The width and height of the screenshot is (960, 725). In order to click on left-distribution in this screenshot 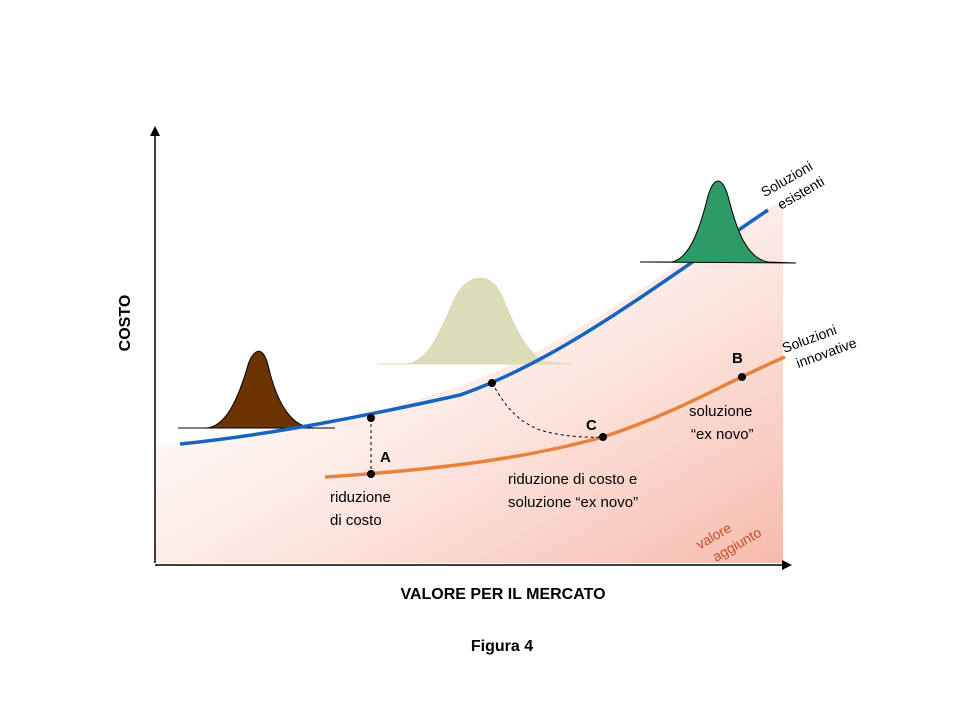, I will do `click(256, 389)`.